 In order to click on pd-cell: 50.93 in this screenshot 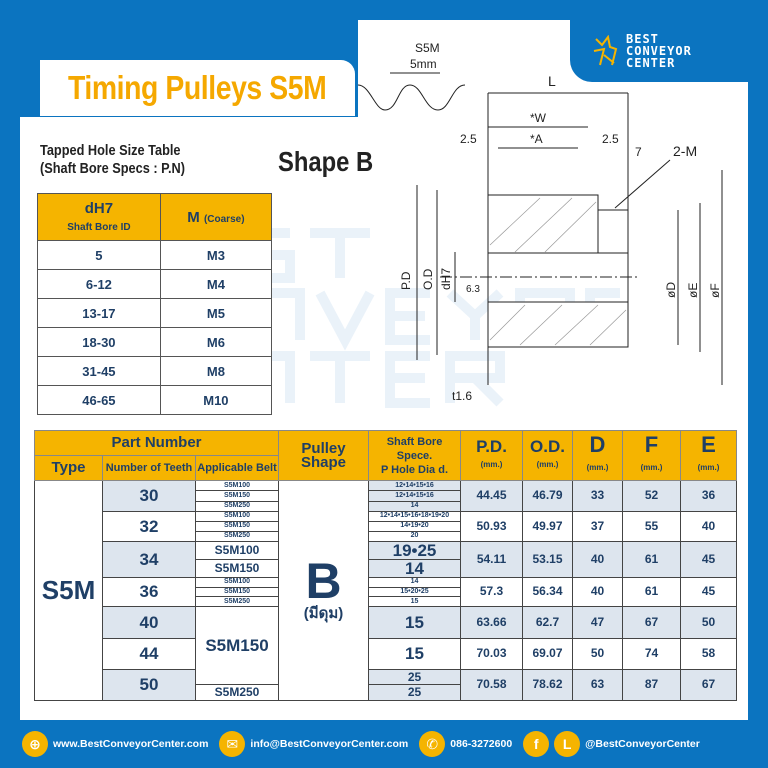, I will do `click(491, 526)`.